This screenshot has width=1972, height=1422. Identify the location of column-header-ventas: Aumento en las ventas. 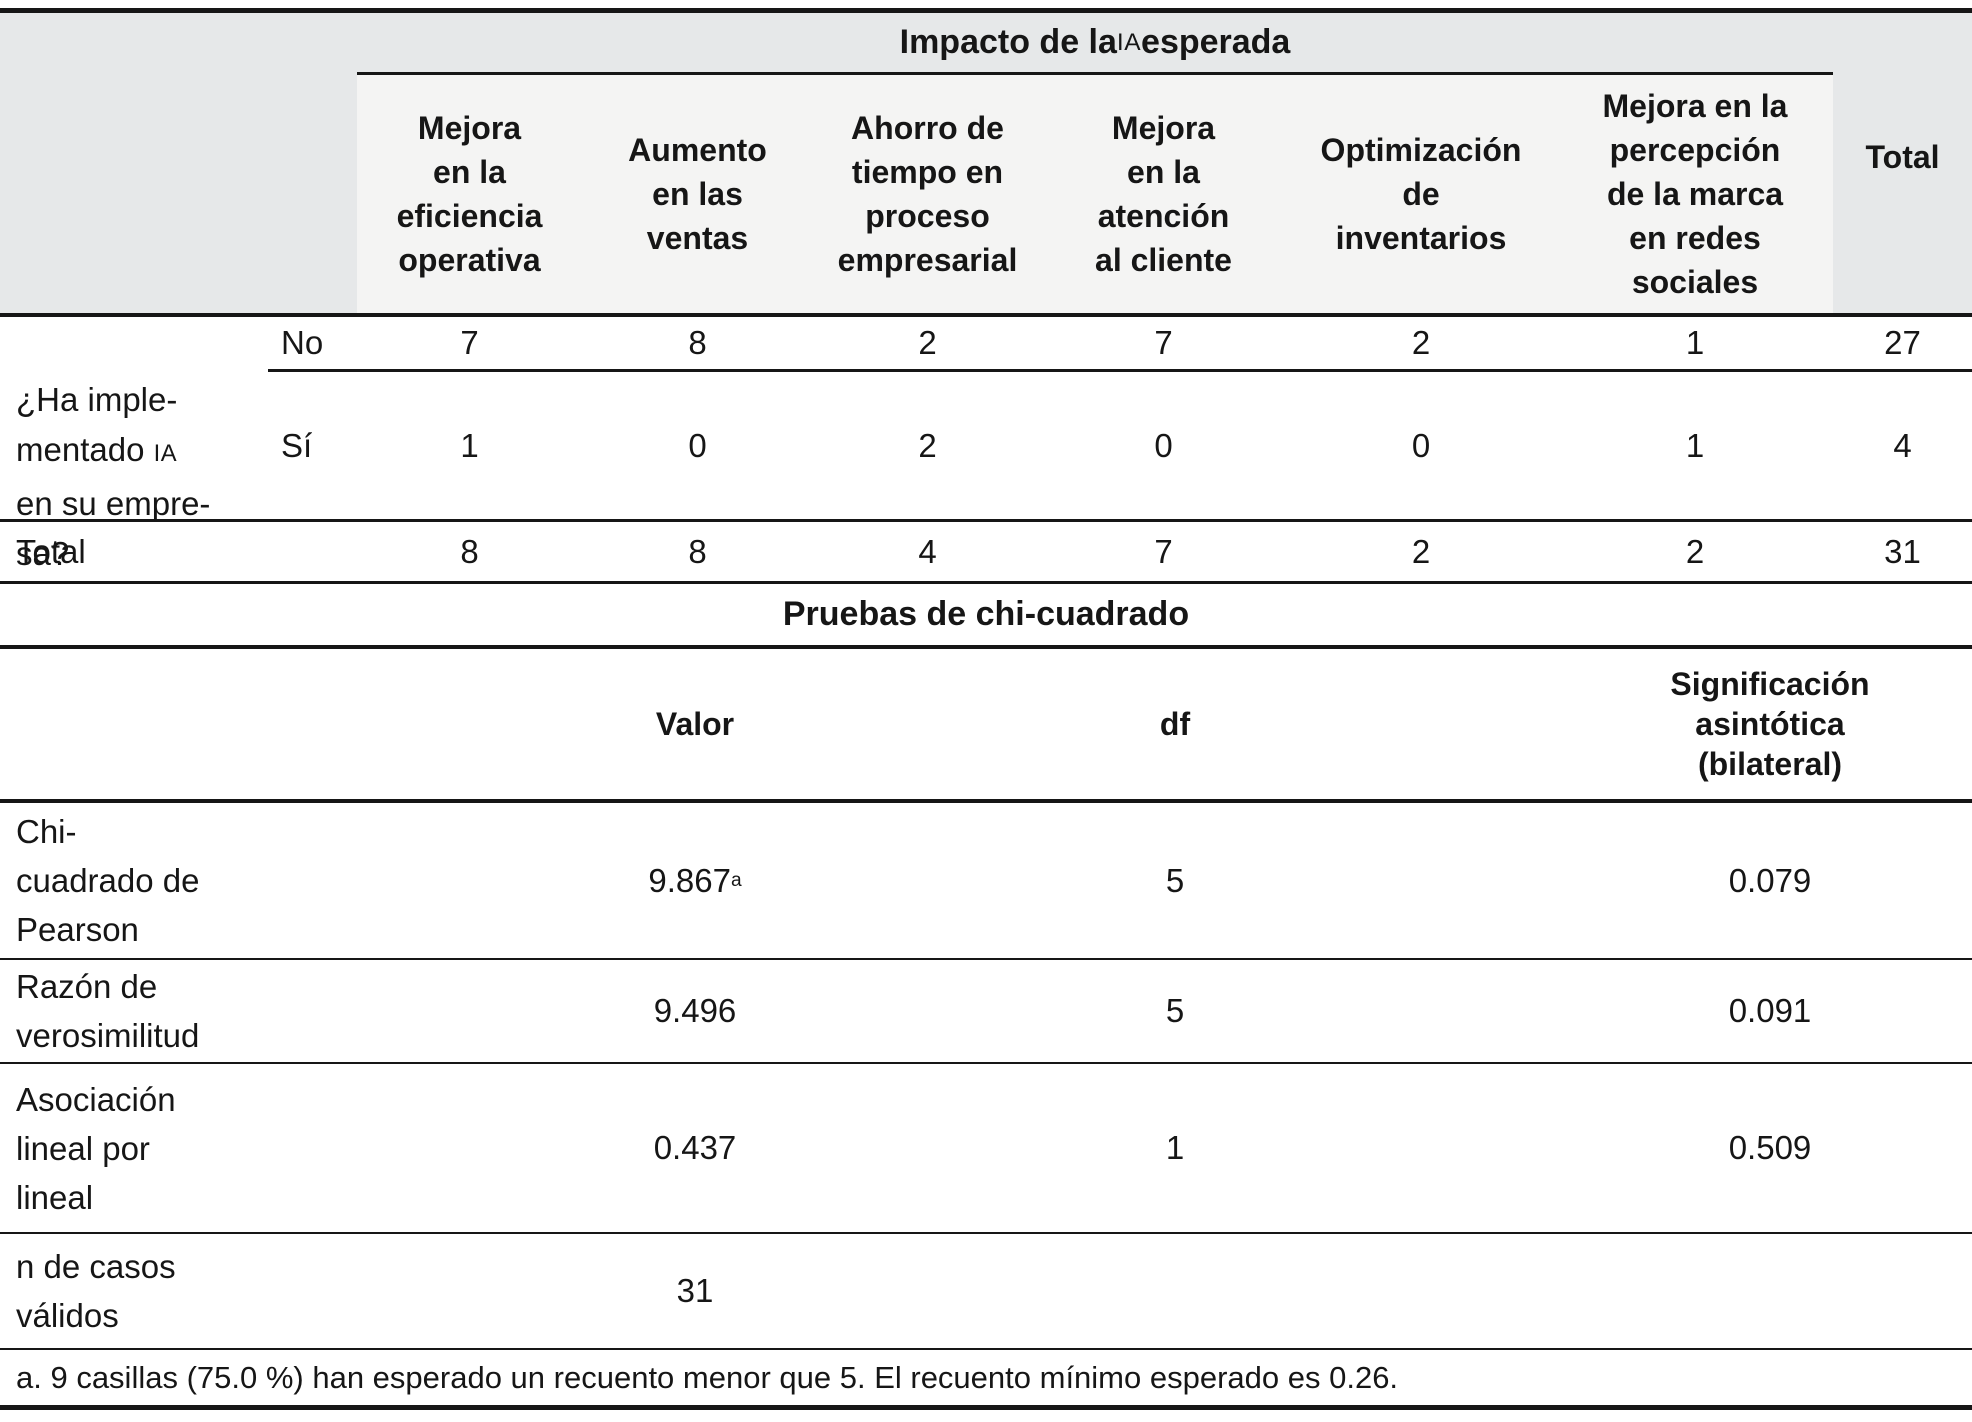
(697, 194).